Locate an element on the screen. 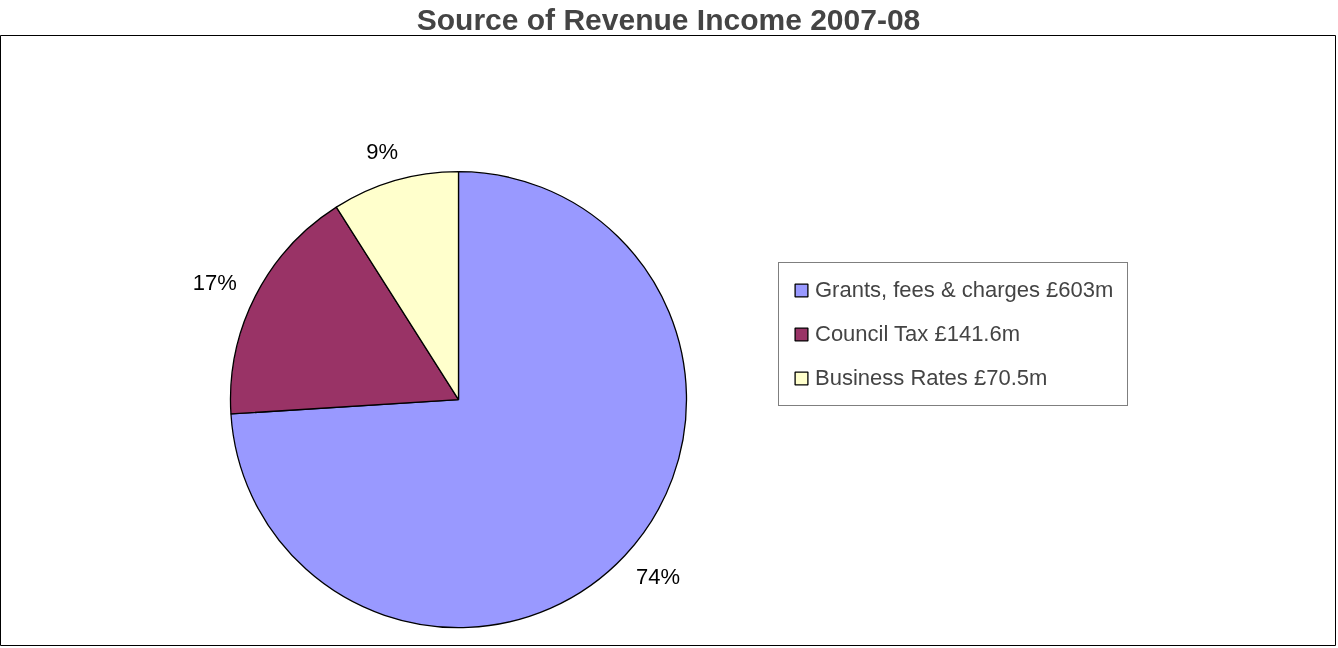 The height and width of the screenshot is (648, 1338). legend-label: Council Tax £141.6m is located at coordinates (918, 334).